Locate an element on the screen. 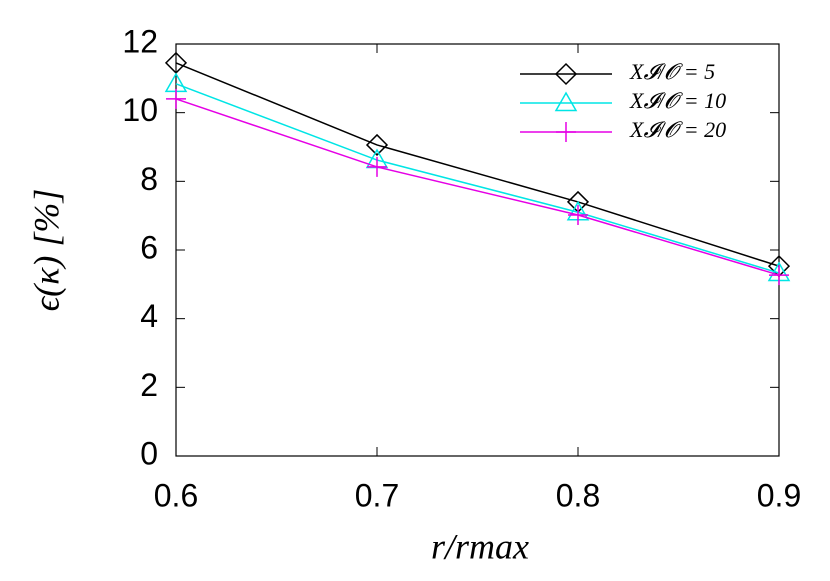 This screenshot has height=581, width=830. y-tick-label: 0 is located at coordinates (149, 453).